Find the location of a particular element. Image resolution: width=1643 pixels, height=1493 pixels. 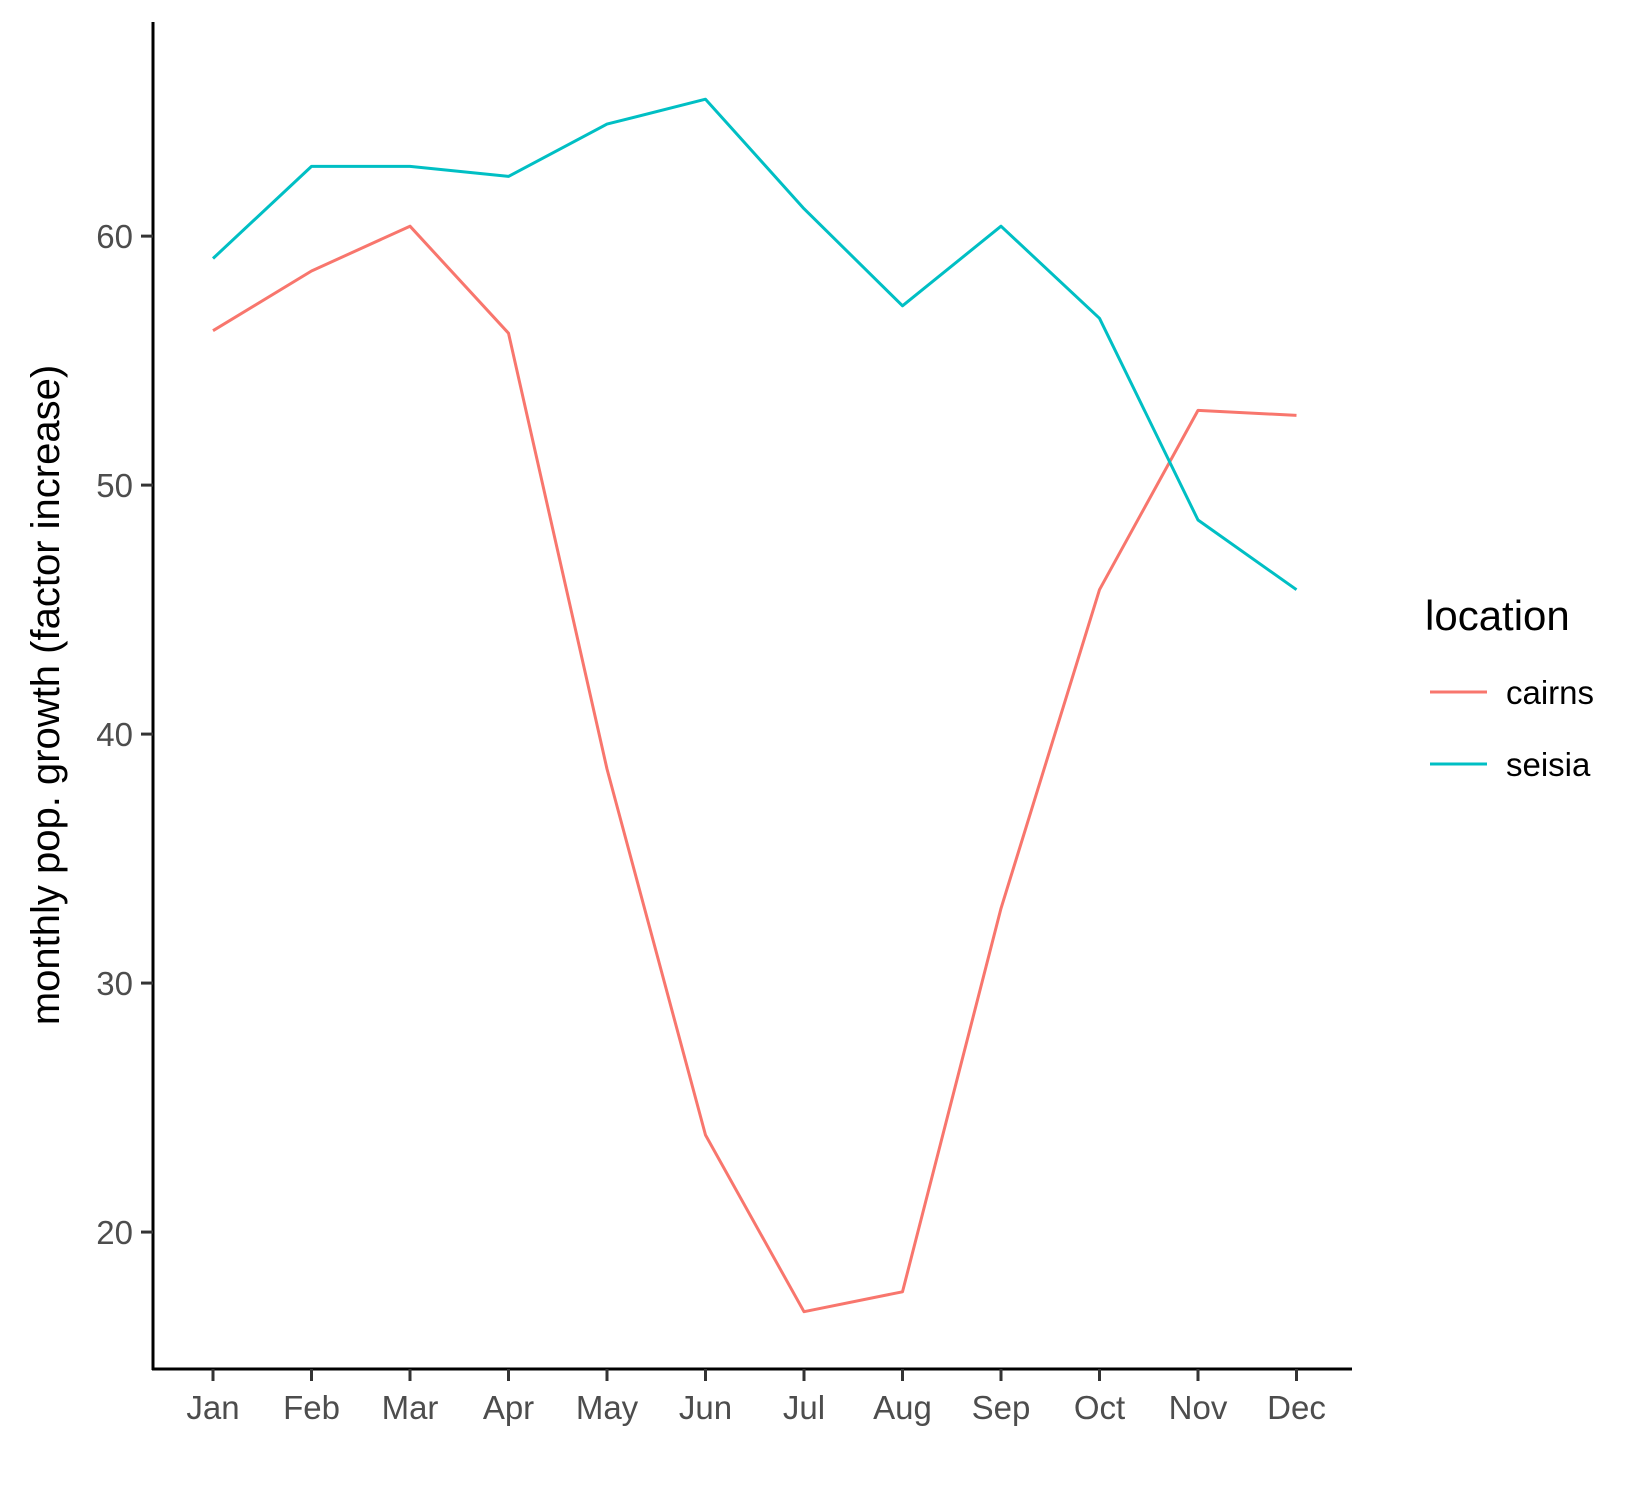

y-tick-label: 50 is located at coordinates (114, 485).